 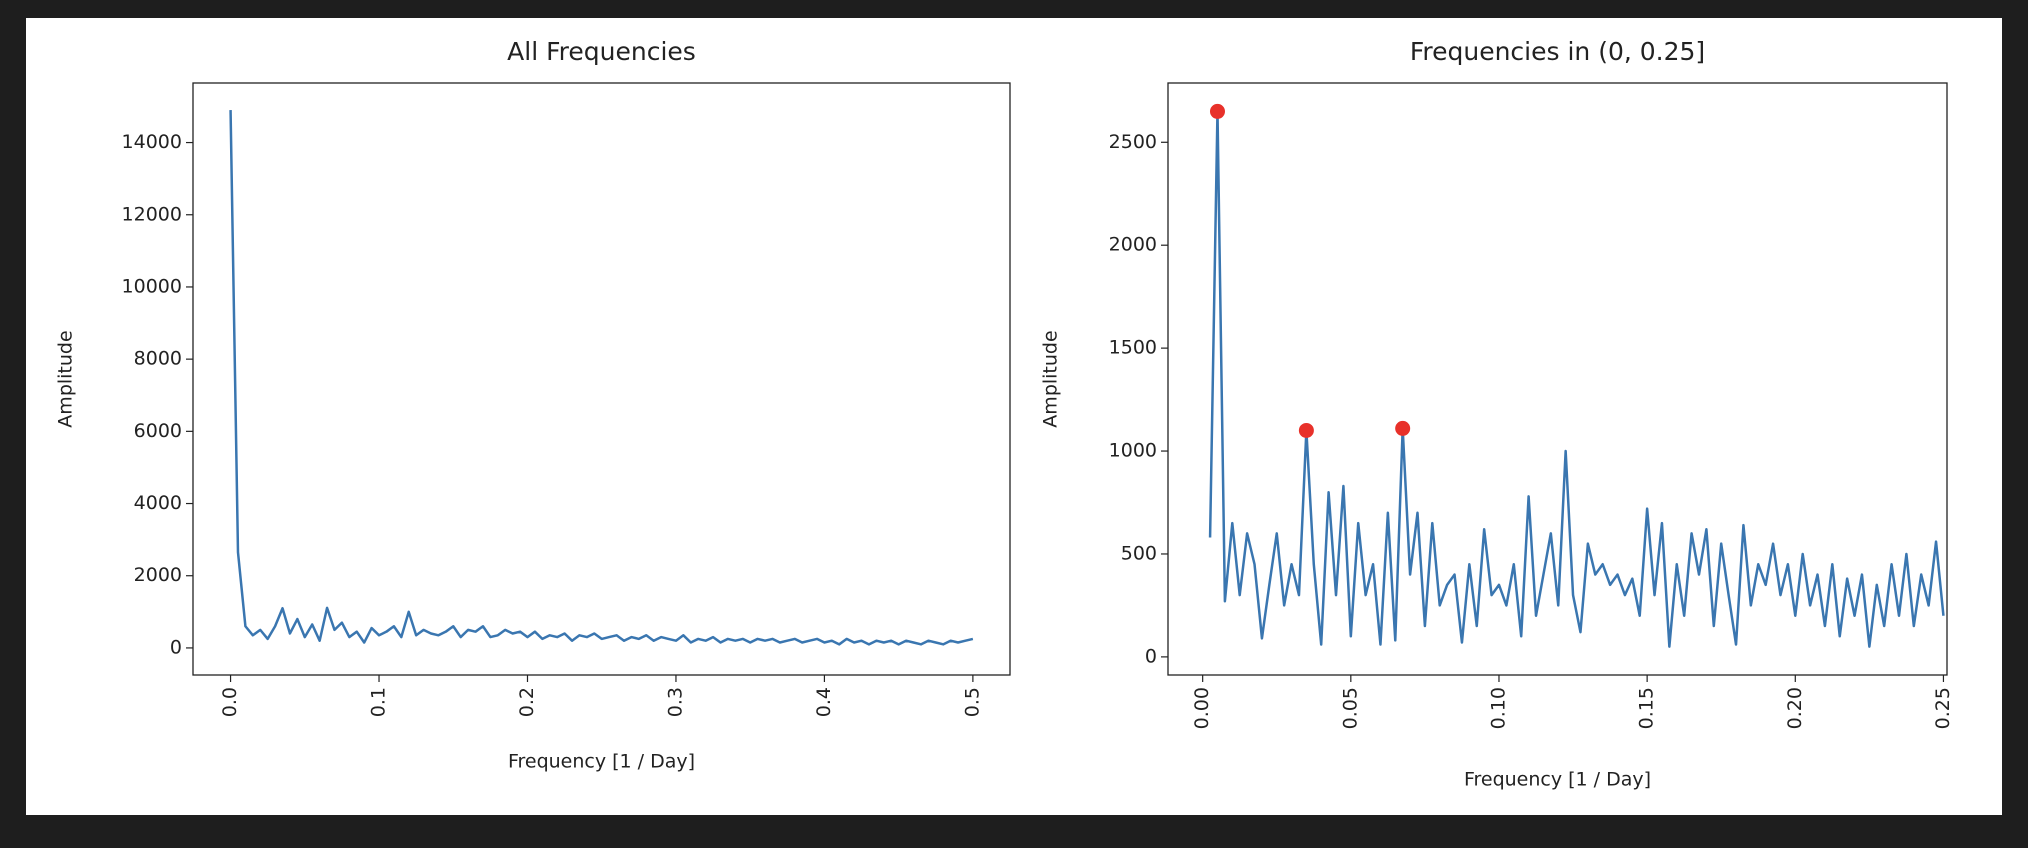 What do you see at coordinates (152, 142) in the screenshot?
I see `y-tick-label: 14000` at bounding box center [152, 142].